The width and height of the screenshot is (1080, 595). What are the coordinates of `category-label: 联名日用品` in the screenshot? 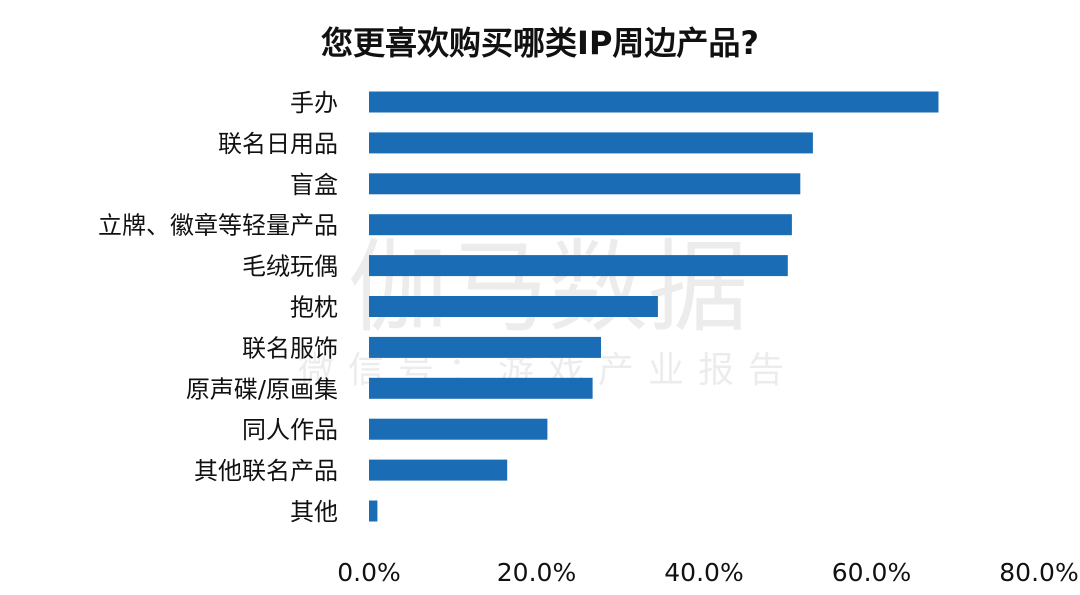 It's located at (278, 144).